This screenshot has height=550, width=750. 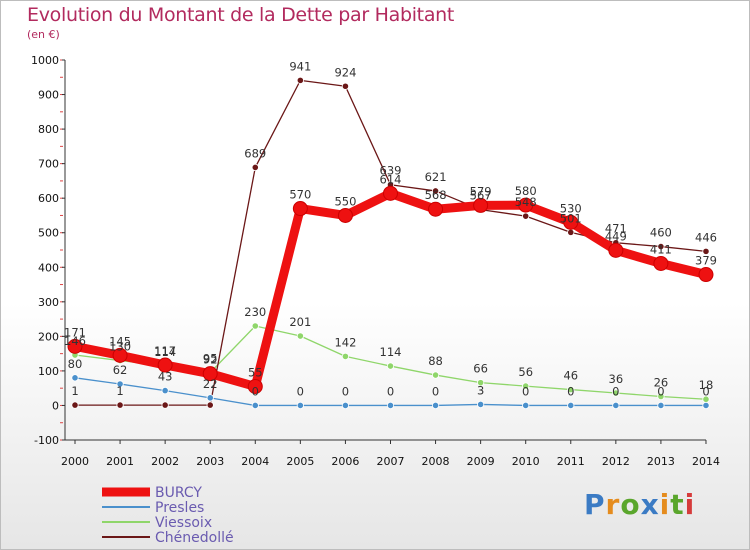 What do you see at coordinates (48, 302) in the screenshot?
I see `y-tick-label: 300` at bounding box center [48, 302].